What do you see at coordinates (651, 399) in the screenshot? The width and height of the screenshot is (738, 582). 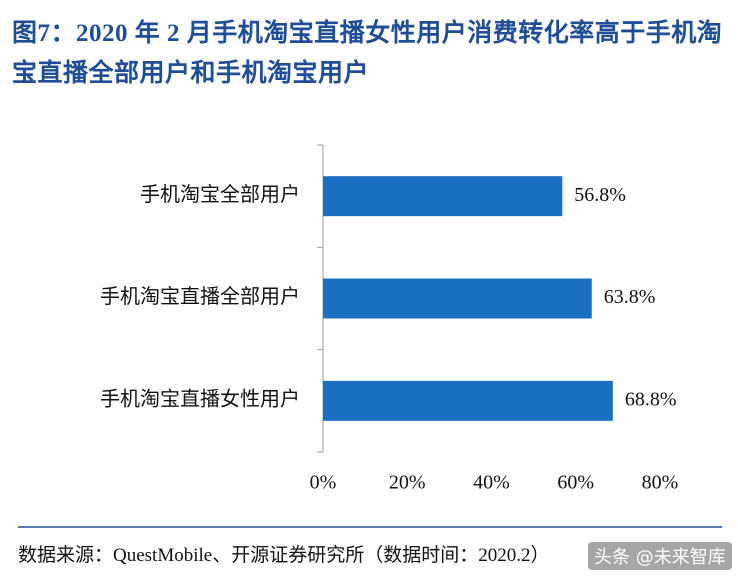 I see `value-label: 68.8%` at bounding box center [651, 399].